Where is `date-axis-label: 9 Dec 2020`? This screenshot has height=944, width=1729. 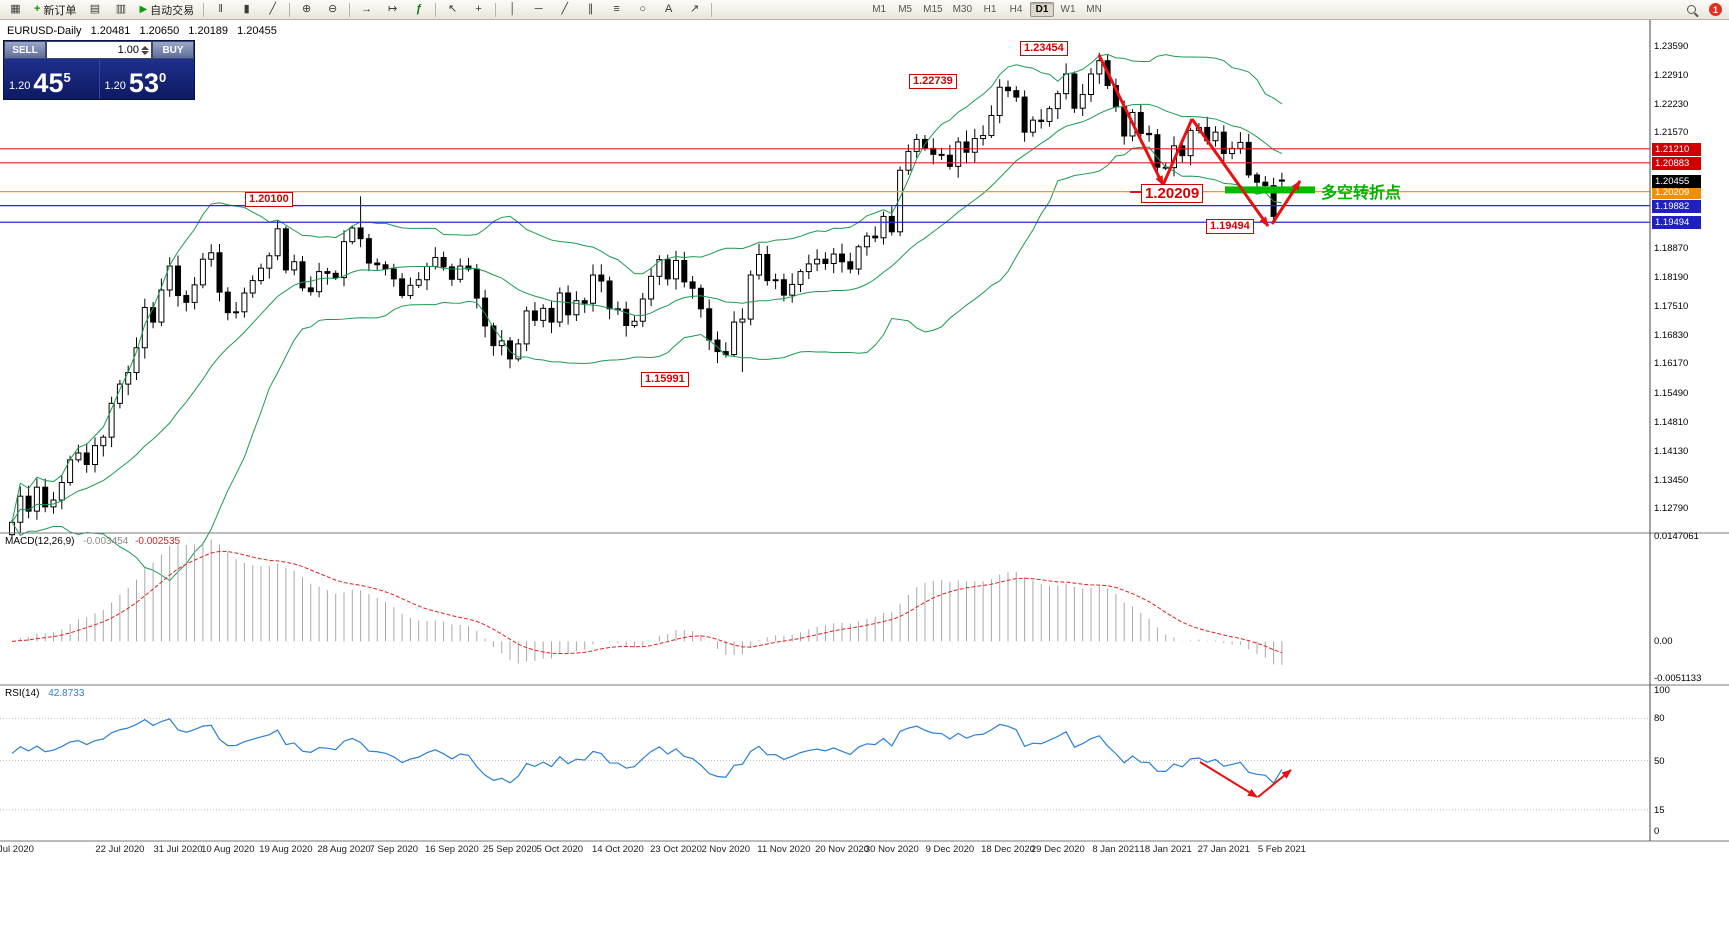 date-axis-label: 9 Dec 2020 is located at coordinates (950, 849).